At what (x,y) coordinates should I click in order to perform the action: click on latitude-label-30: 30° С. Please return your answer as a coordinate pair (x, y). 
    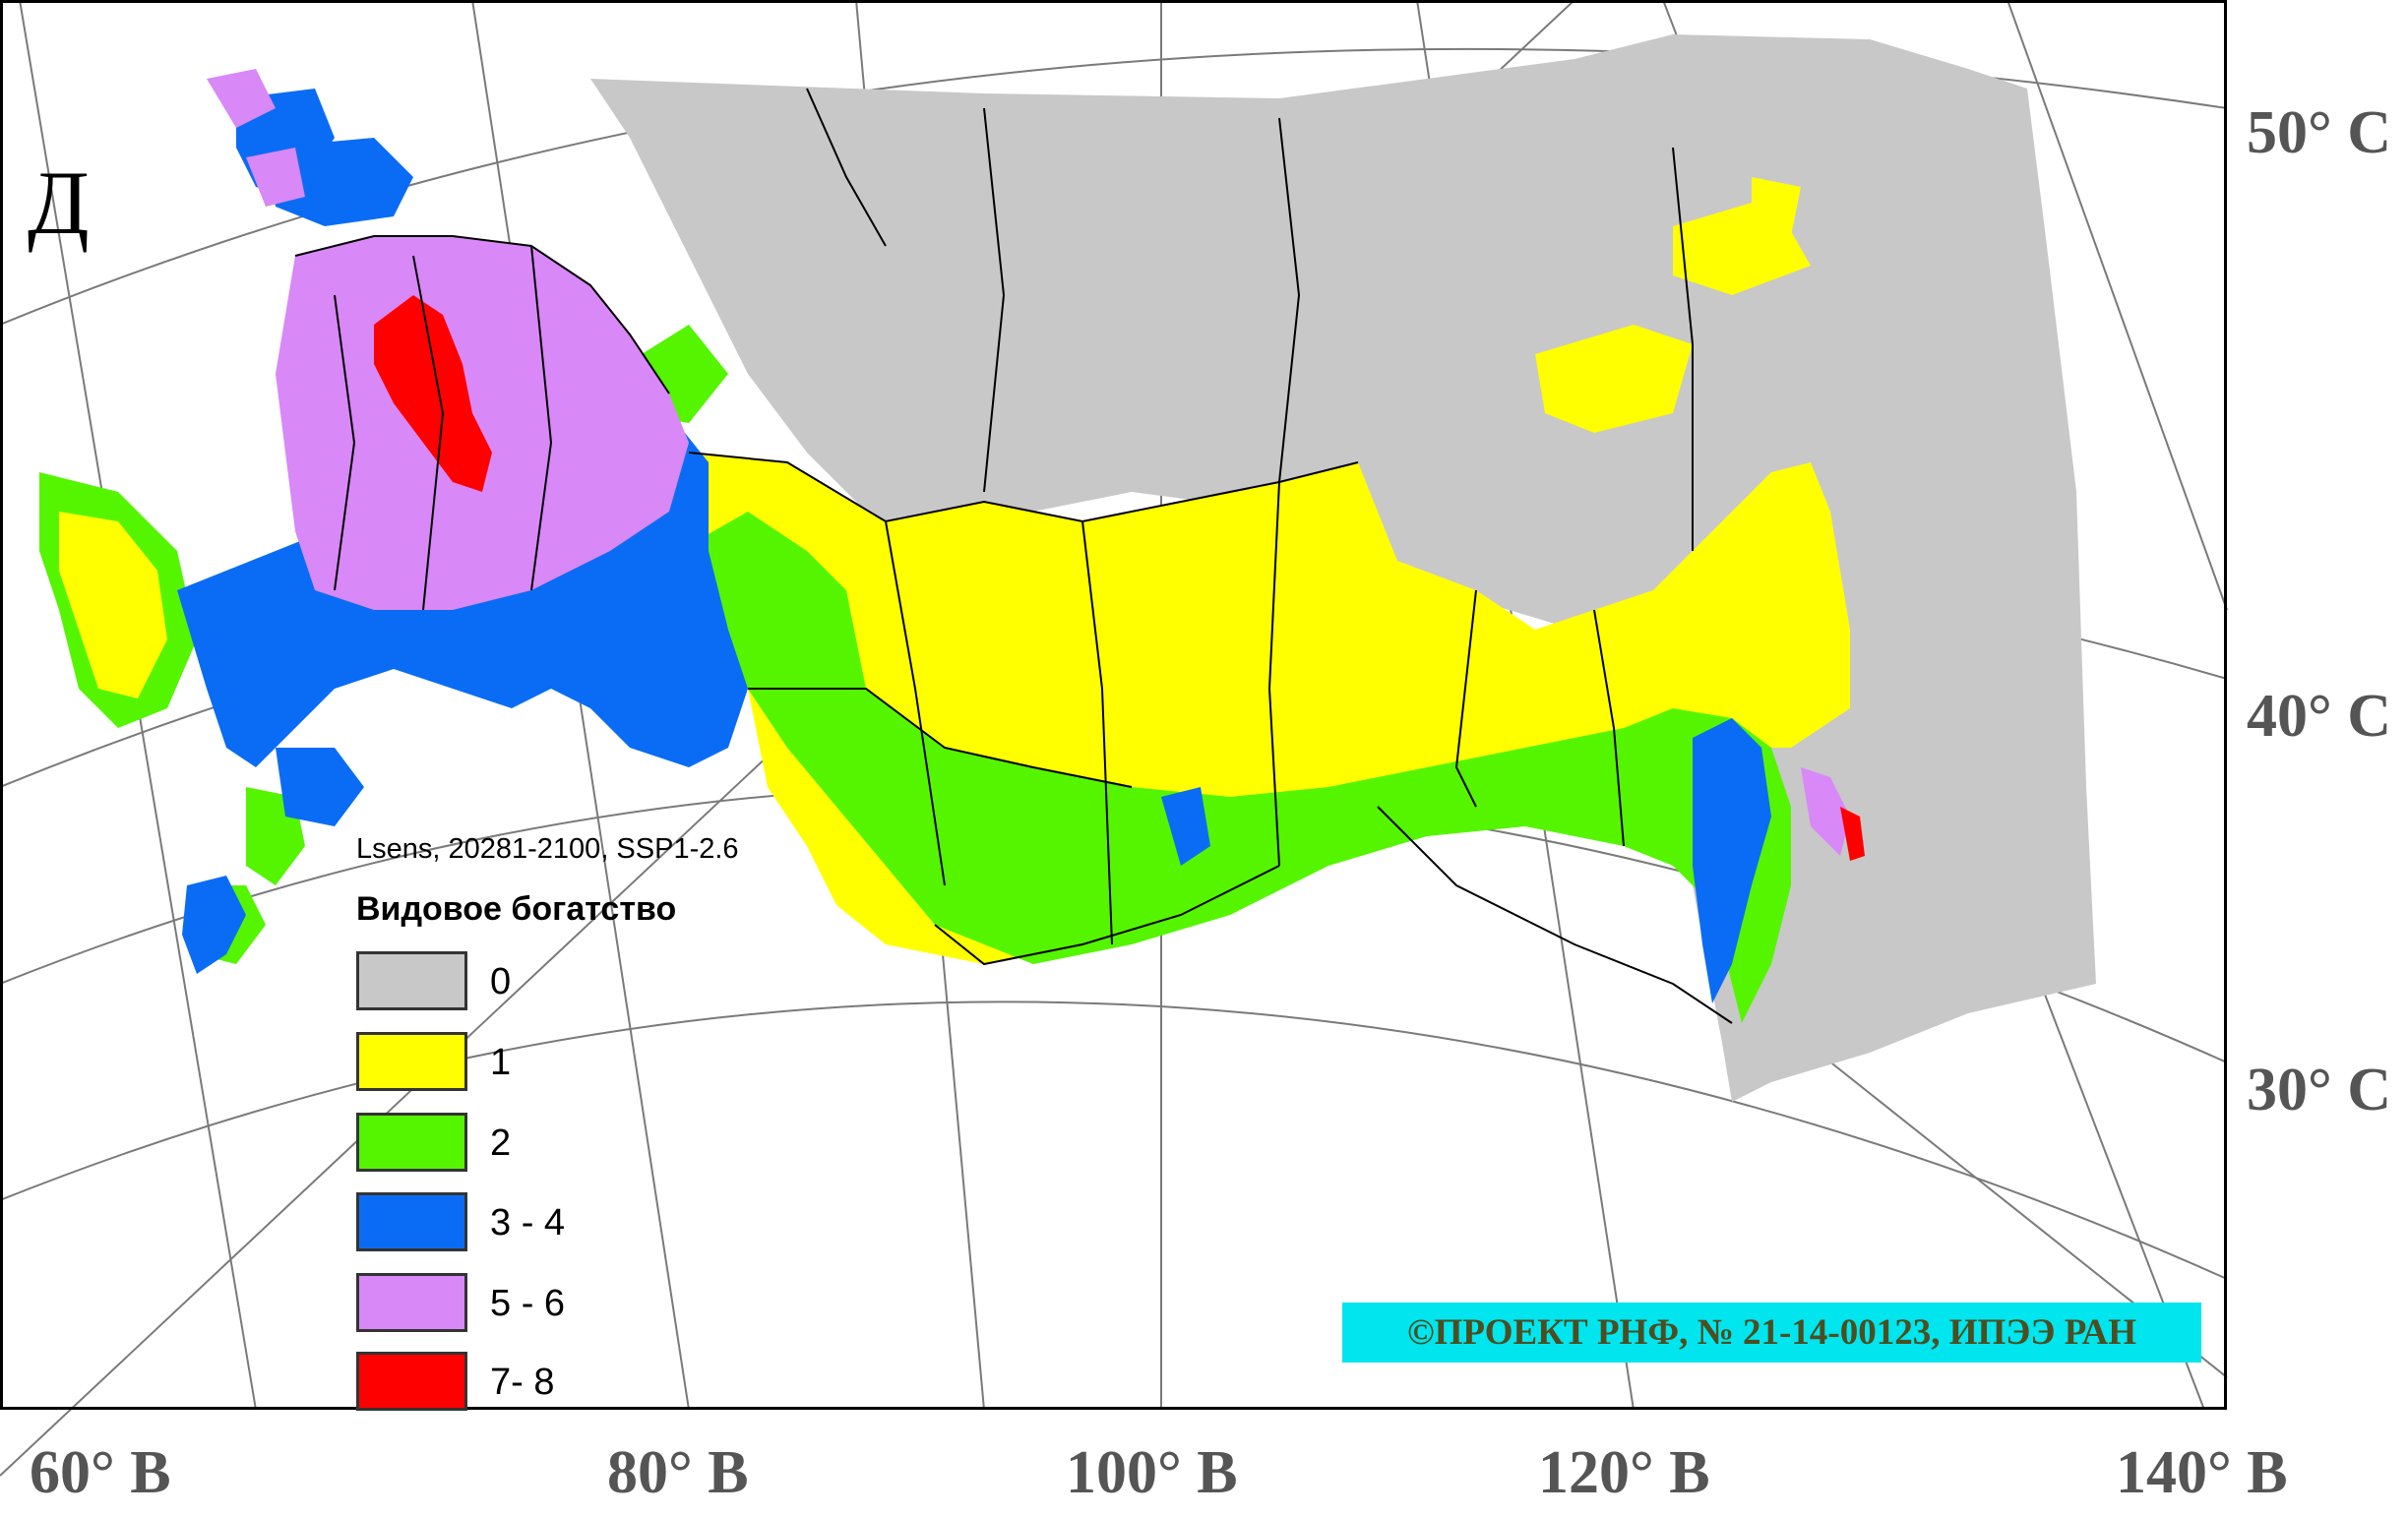
    Looking at the image, I should click on (2319, 1090).